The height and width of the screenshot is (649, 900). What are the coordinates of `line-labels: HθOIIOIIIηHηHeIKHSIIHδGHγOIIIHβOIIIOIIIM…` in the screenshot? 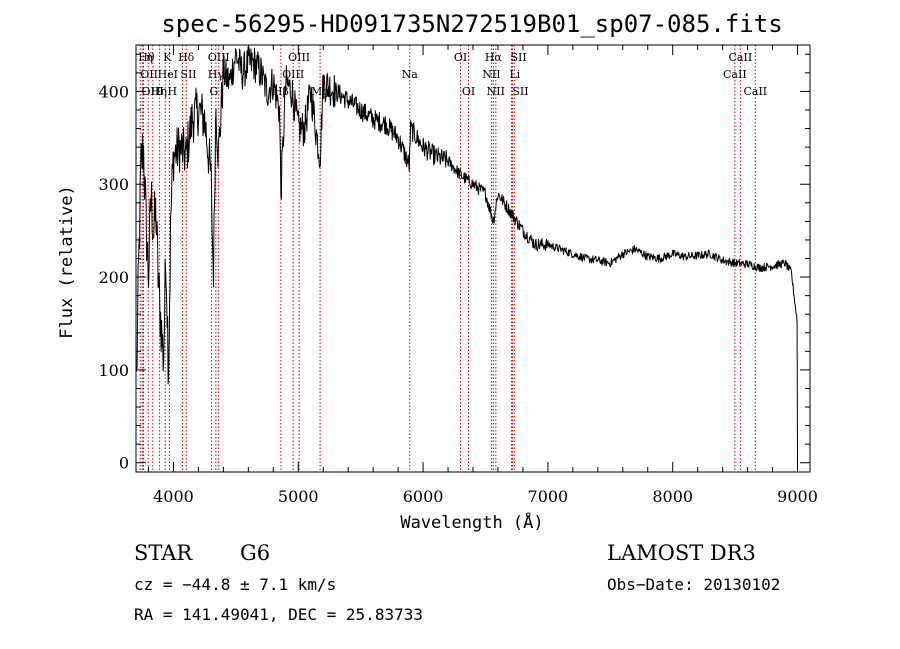 It's located at (452, 74).